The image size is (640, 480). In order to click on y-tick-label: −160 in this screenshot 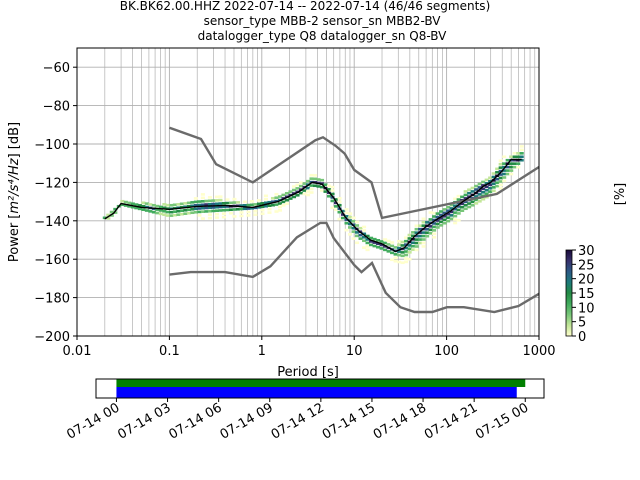, I will do `click(52, 260)`.